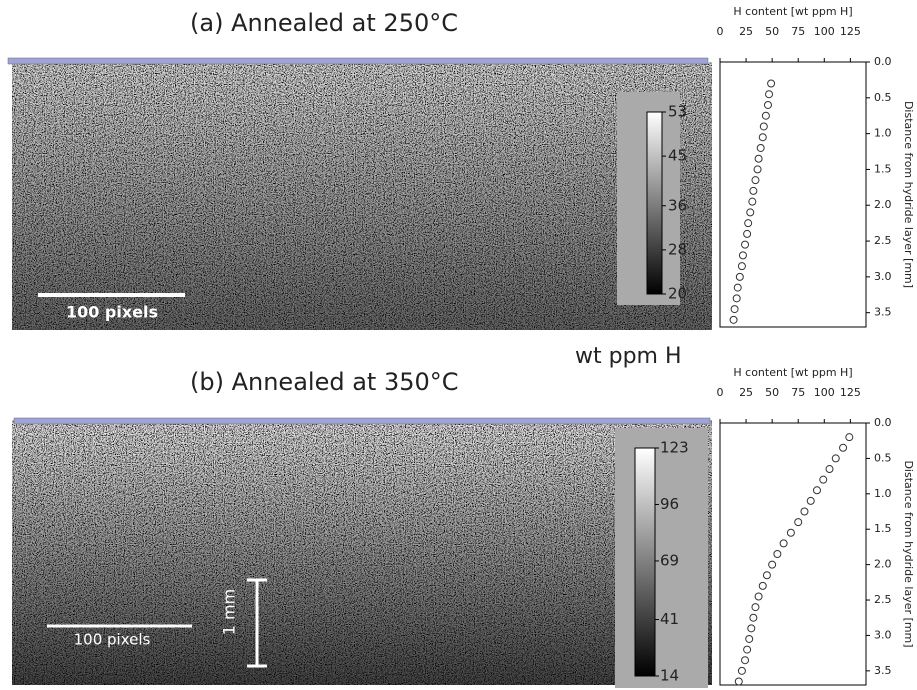 Image resolution: width=917 pixels, height=690 pixels. I want to click on panel-title: (a) Annealed at 250°C, so click(324, 23).